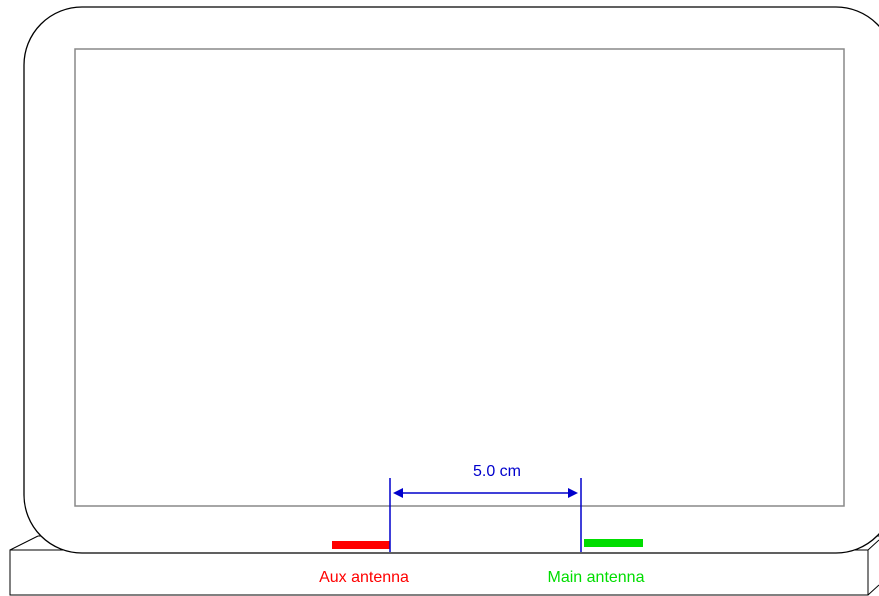 The image size is (879, 596). Describe the element at coordinates (485, 515) in the screenshot. I see `dimension-marker` at that location.